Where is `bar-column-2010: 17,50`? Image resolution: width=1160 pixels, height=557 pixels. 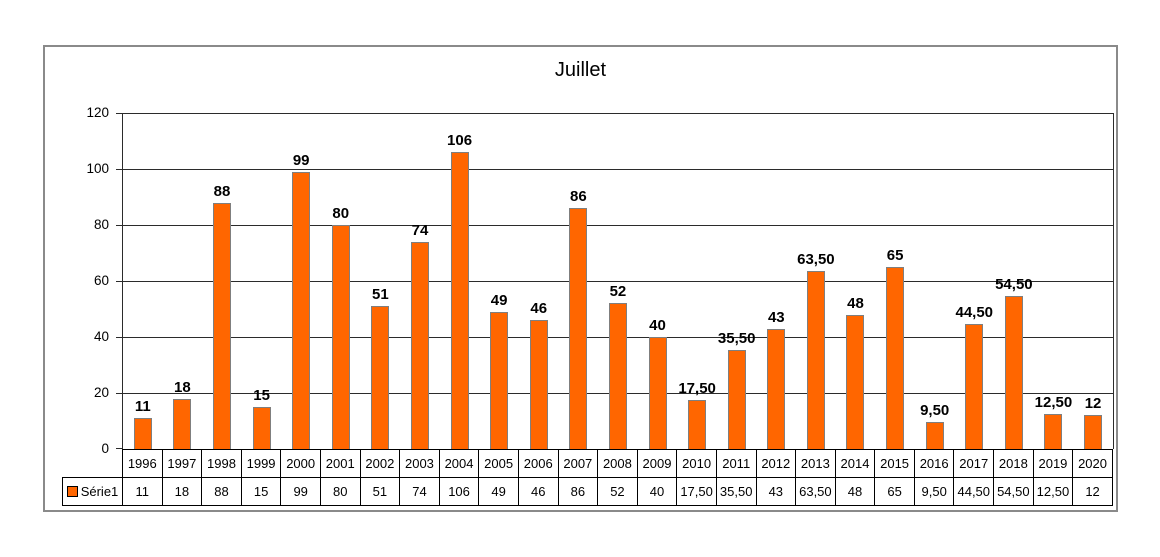 bar-column-2010: 17,50 is located at coordinates (697, 281).